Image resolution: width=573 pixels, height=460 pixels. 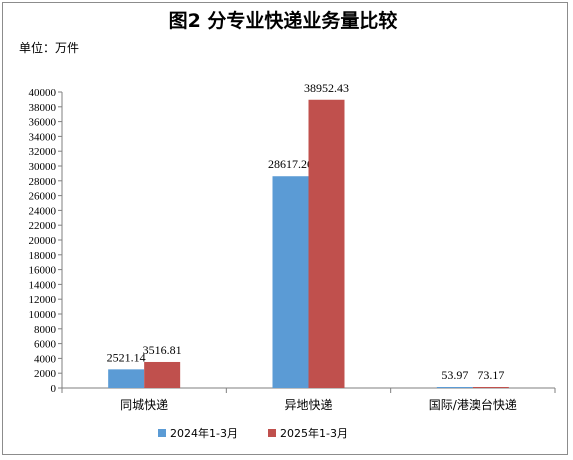 What do you see at coordinates (326, 88) in the screenshot?
I see `data-label: 38952.43` at bounding box center [326, 88].